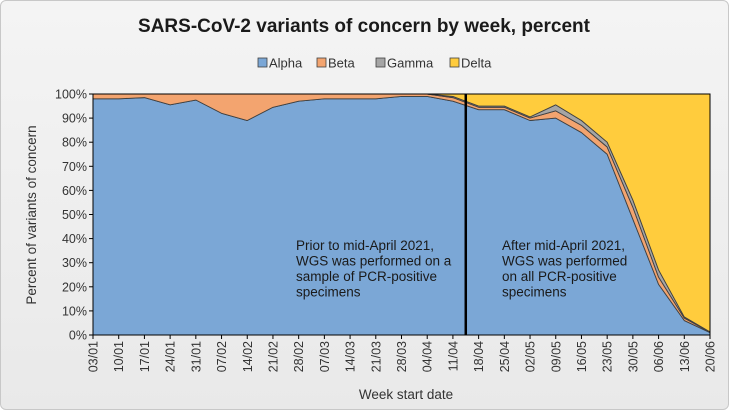  Describe the element at coordinates (454, 62) in the screenshot. I see `legend-swatch-delta` at that location.